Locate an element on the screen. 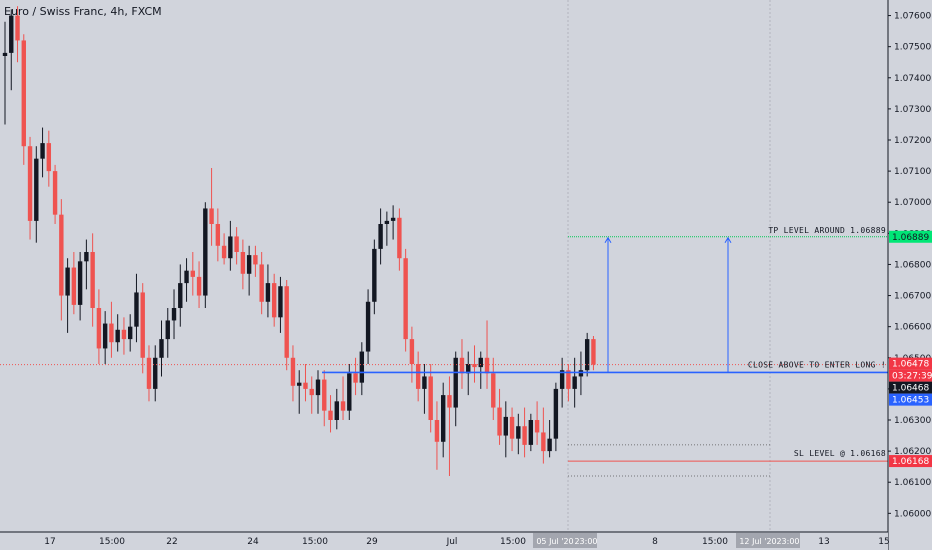  annotation-label-2: SL LEVEL @ 1.06168 is located at coordinates (840, 453).